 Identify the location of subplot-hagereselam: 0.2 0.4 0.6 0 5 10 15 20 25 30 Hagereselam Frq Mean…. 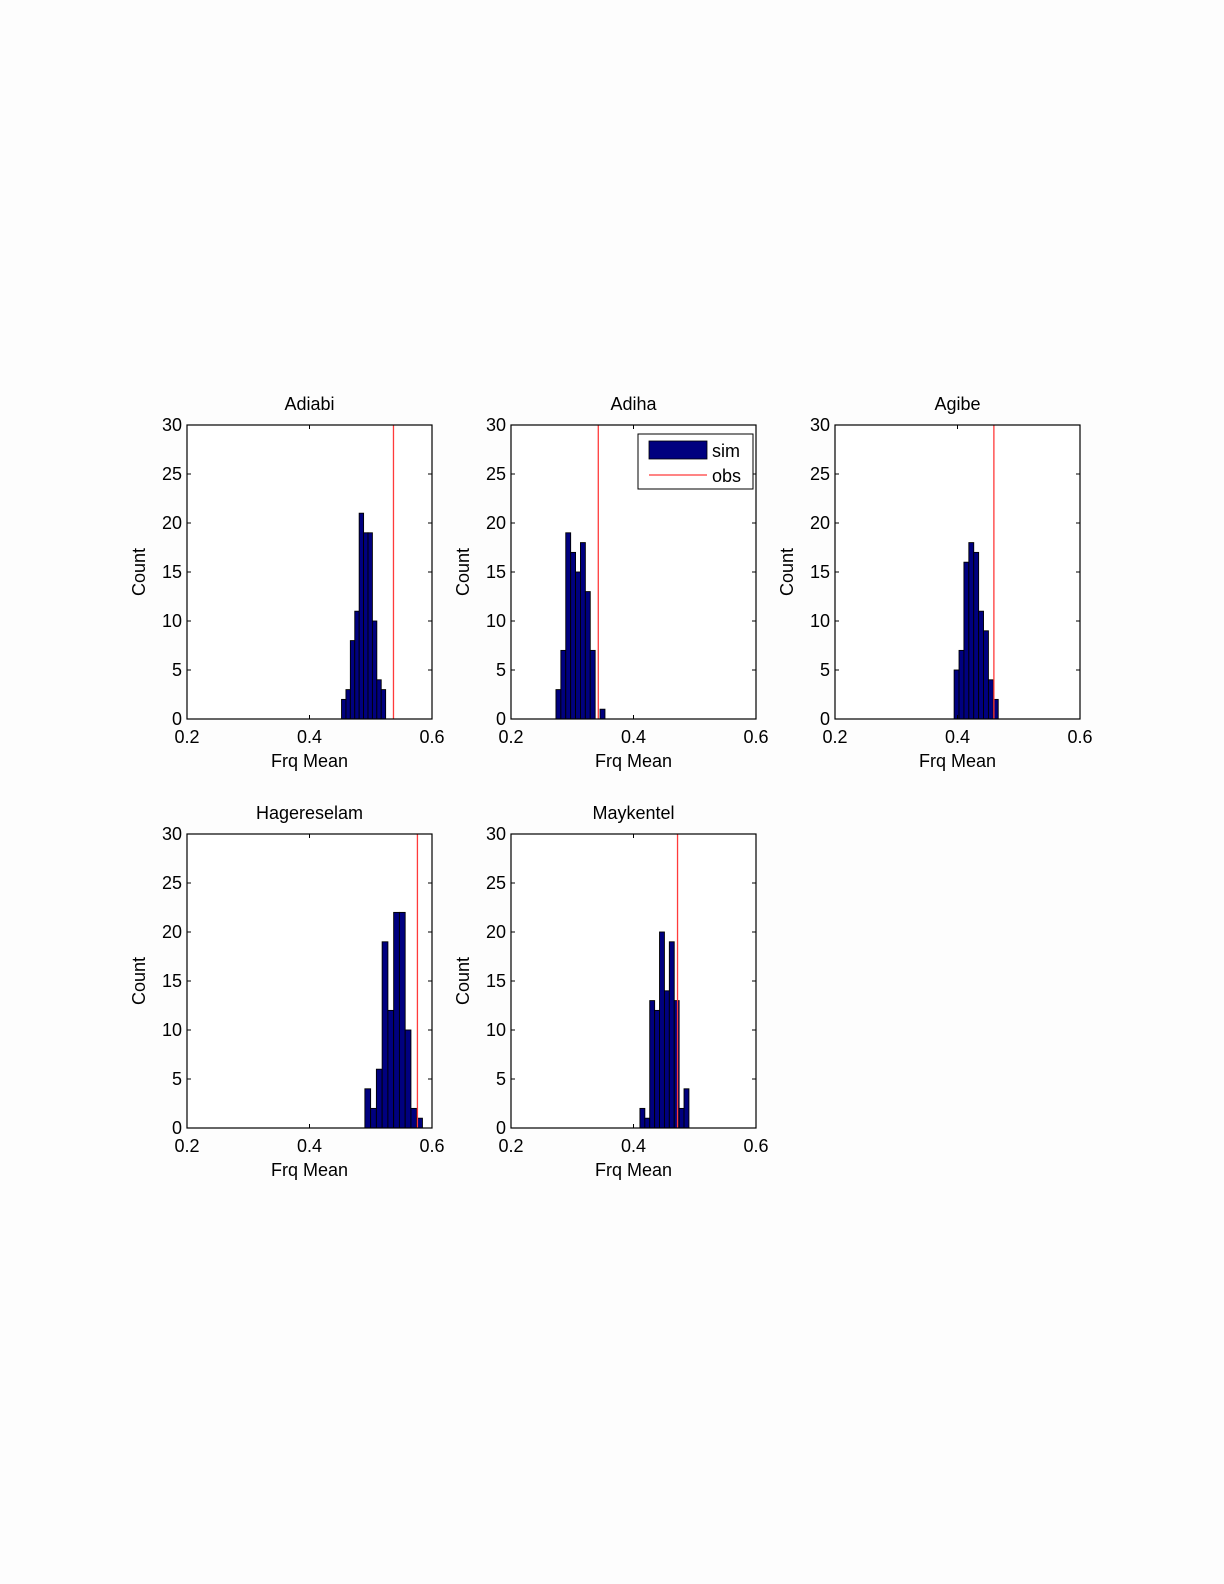
(287, 991).